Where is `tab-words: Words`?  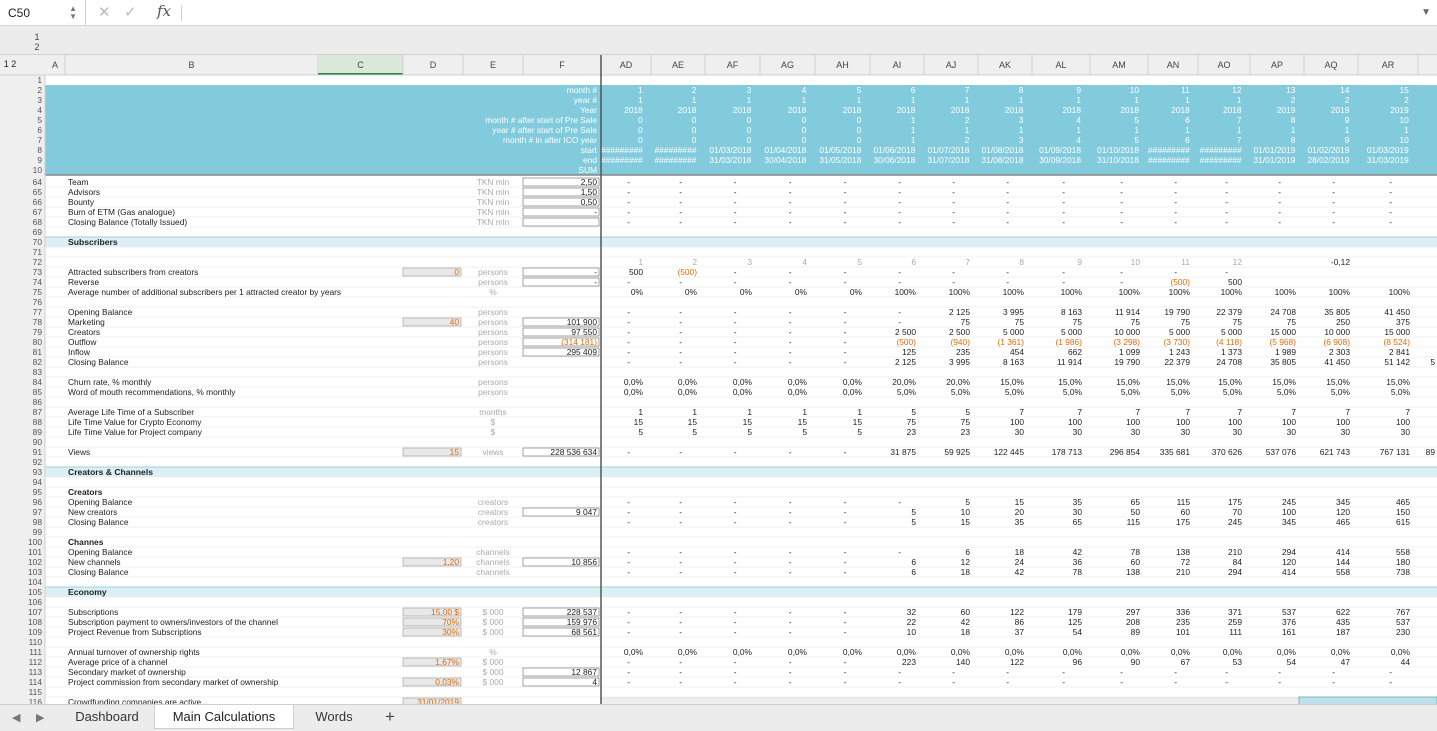 tab-words: Words is located at coordinates (334, 716).